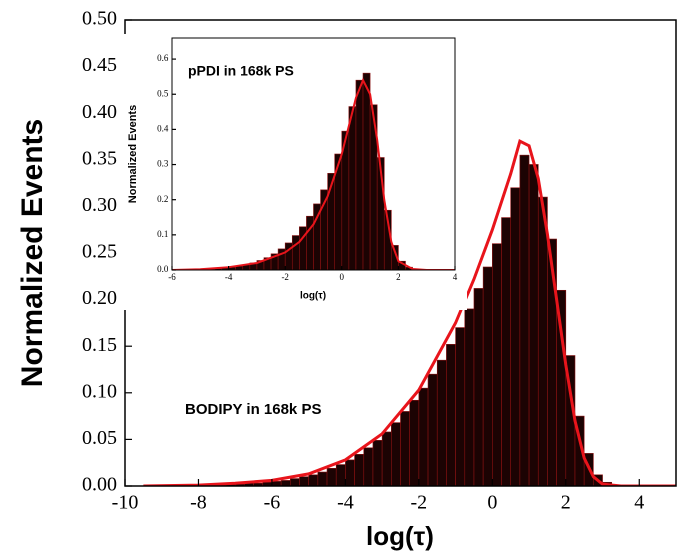 The width and height of the screenshot is (678, 552). Describe the element at coordinates (99, 252) in the screenshot. I see `y-tick-label: 0.25` at that location.